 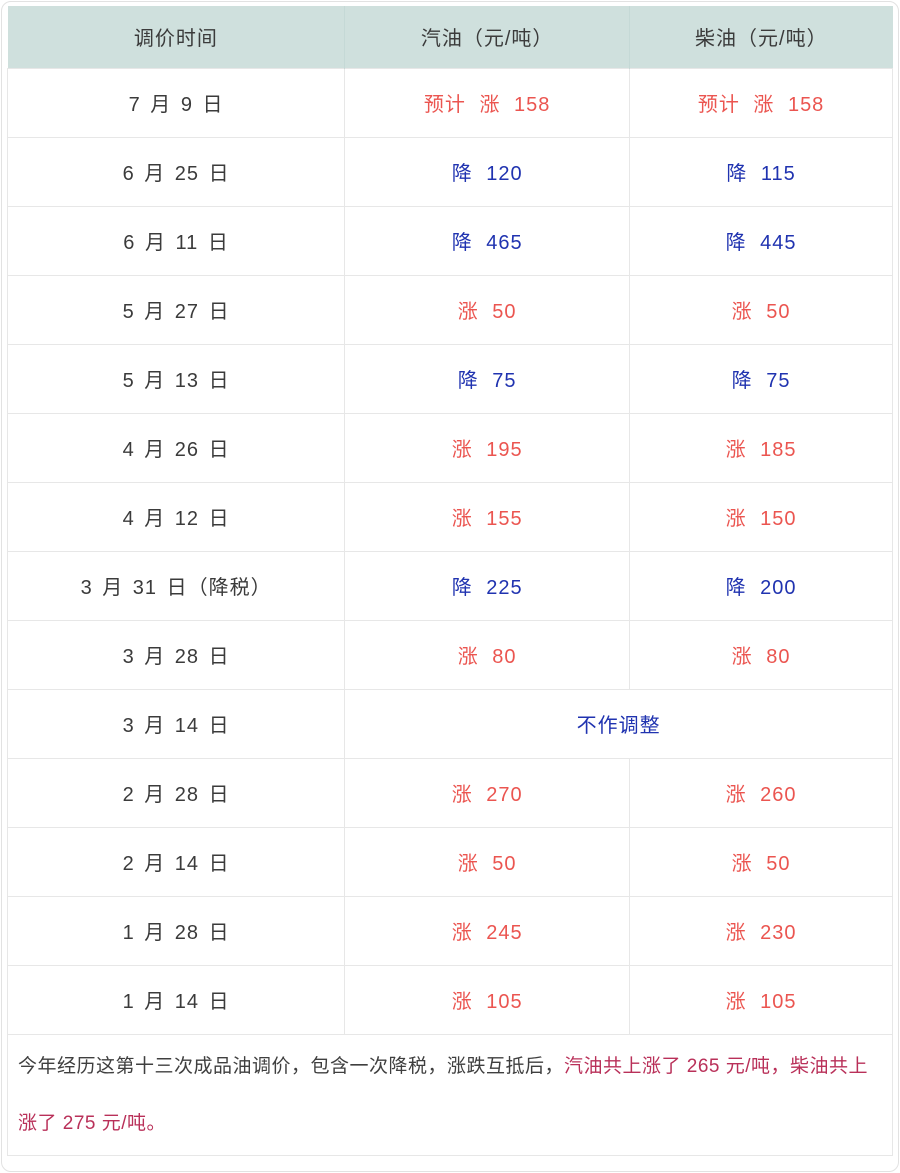 I want to click on gasoline-value-cell: 降 120, so click(x=487, y=171).